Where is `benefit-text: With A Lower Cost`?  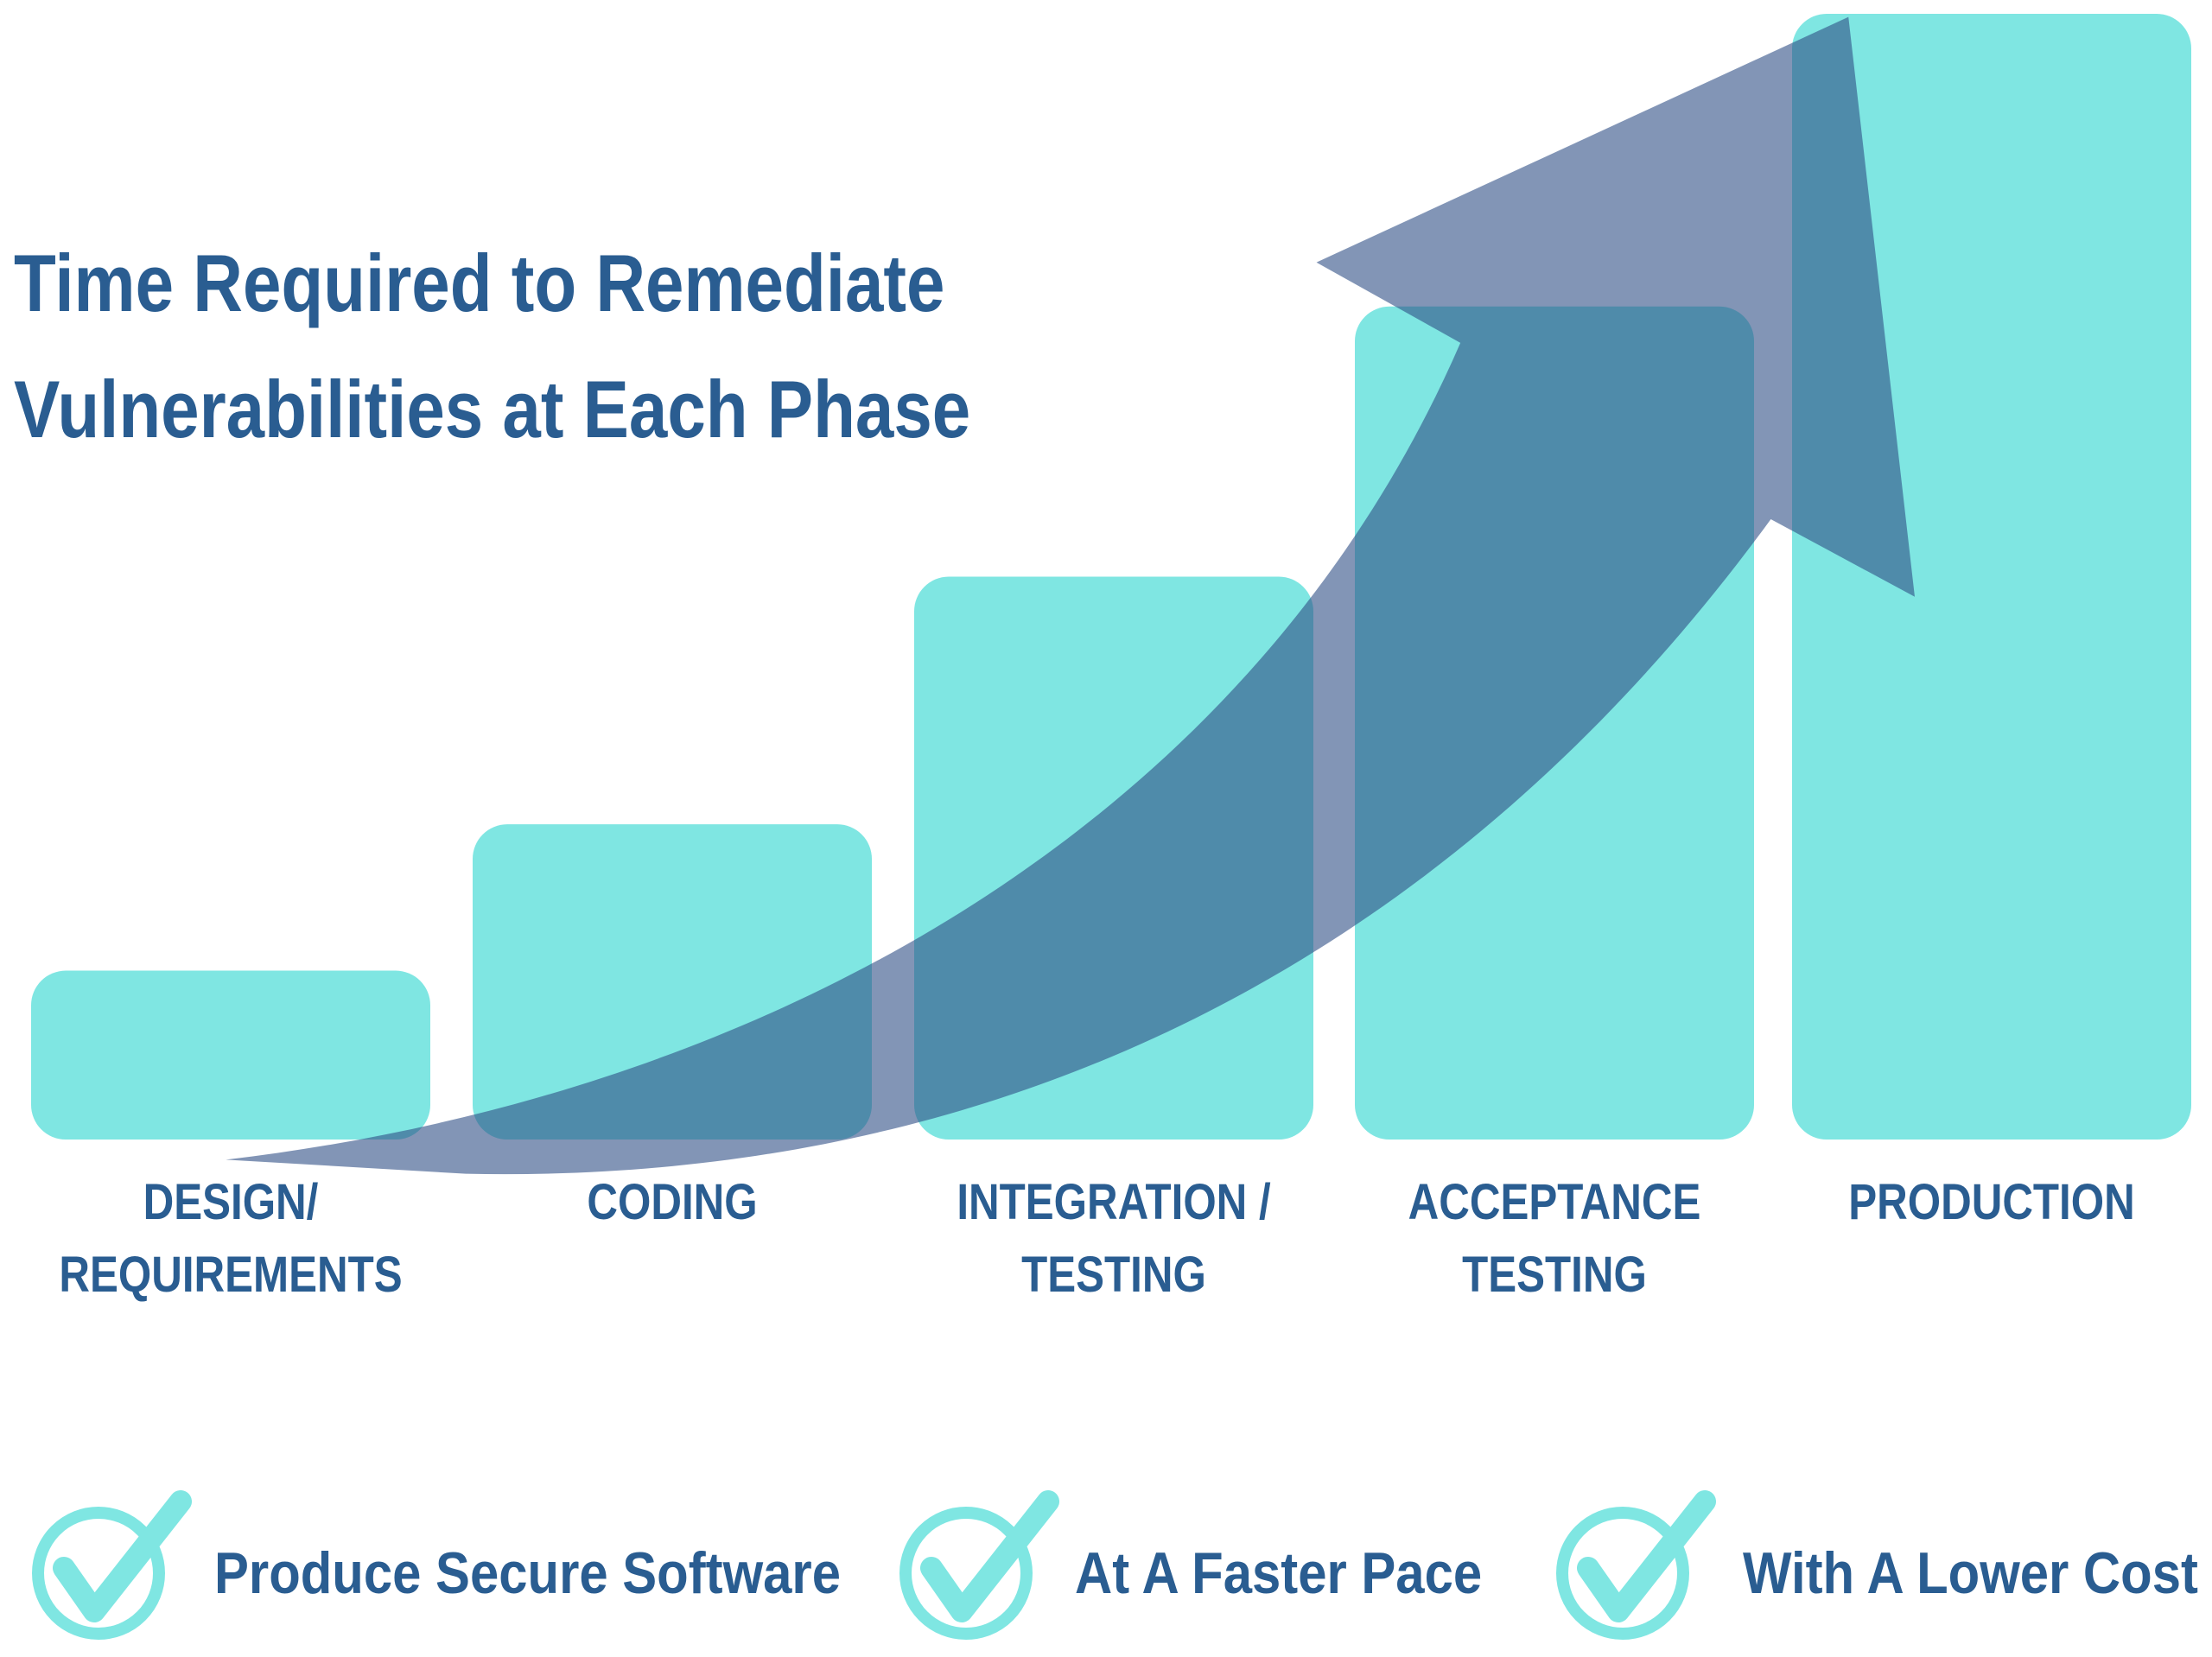
benefit-text: With A Lower Cost is located at coordinates (1970, 1573).